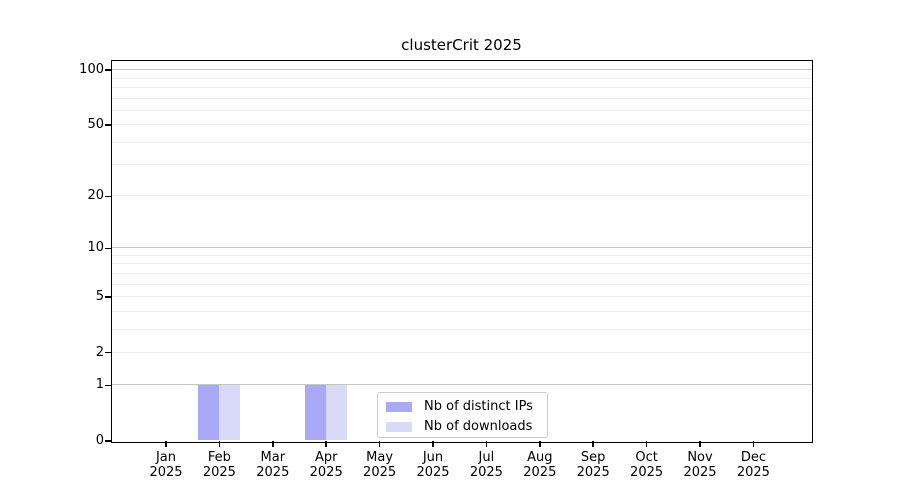 Image resolution: width=900 pixels, height=500 pixels. What do you see at coordinates (540, 457) in the screenshot?
I see `x-tick-month: Aug` at bounding box center [540, 457].